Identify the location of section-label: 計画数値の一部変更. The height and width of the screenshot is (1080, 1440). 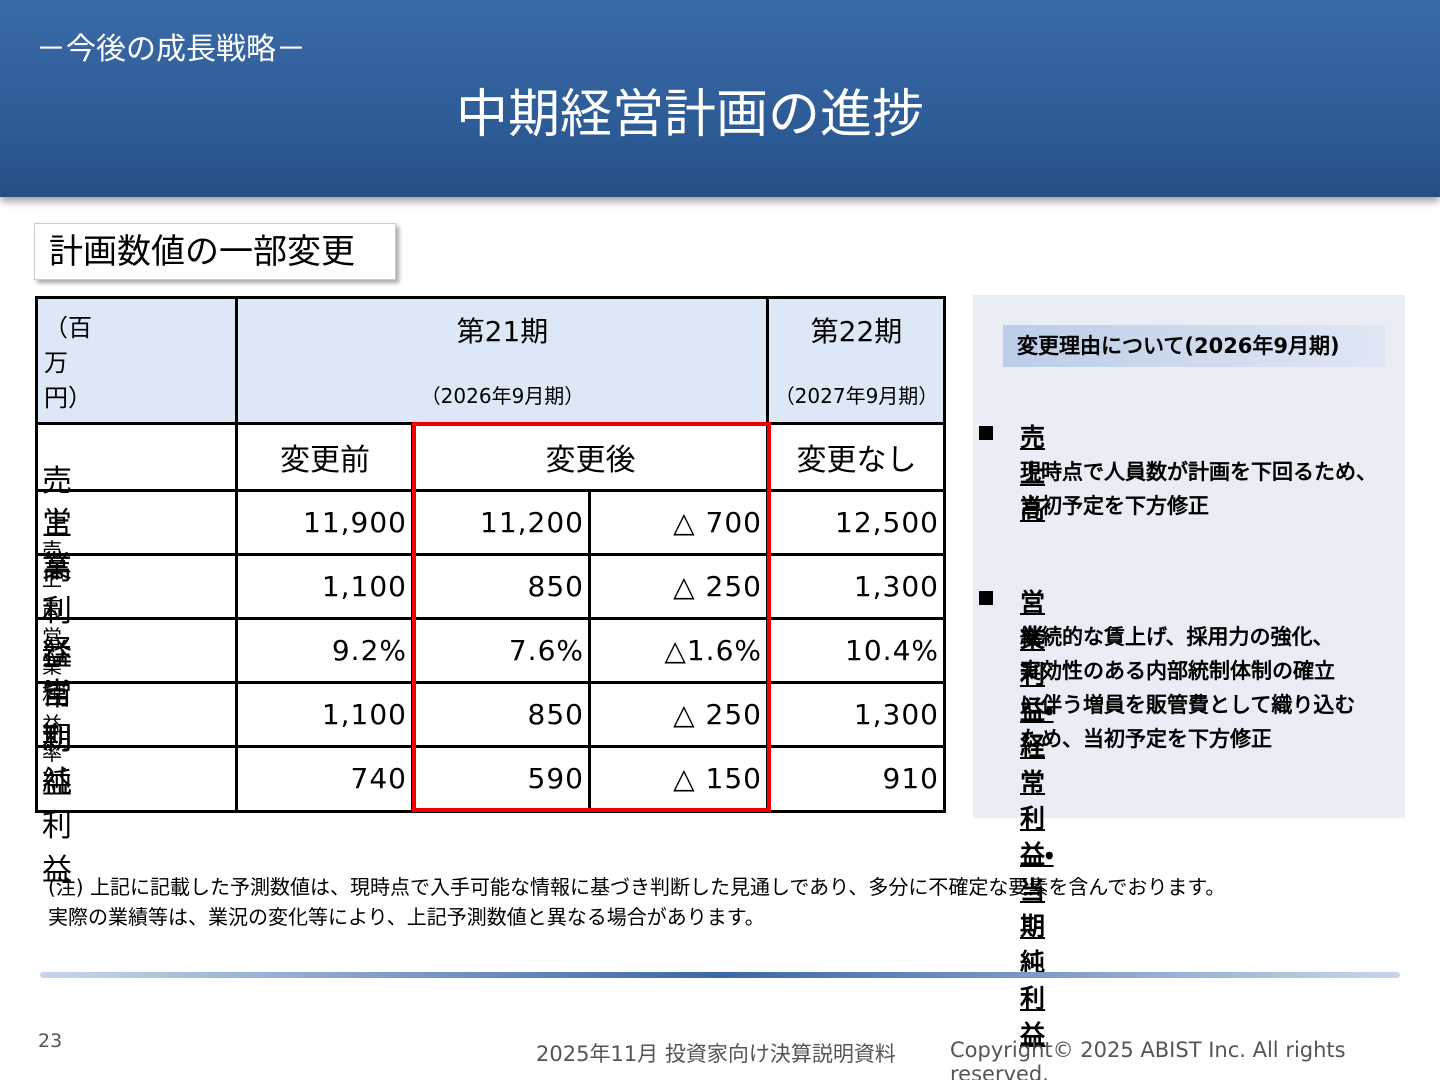
(215, 251).